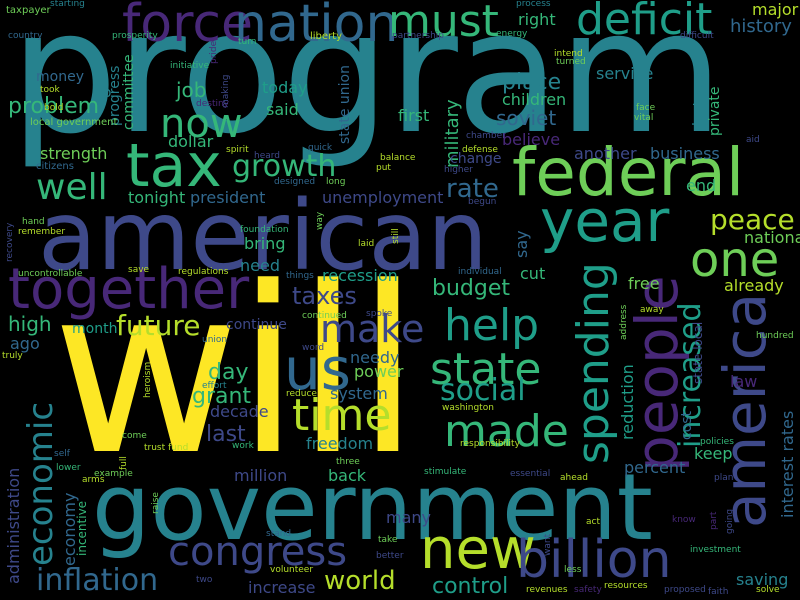 The height and width of the screenshot is (600, 800). What do you see at coordinates (214, 52) in the screenshot?
I see `word-pride: pride` at bounding box center [214, 52].